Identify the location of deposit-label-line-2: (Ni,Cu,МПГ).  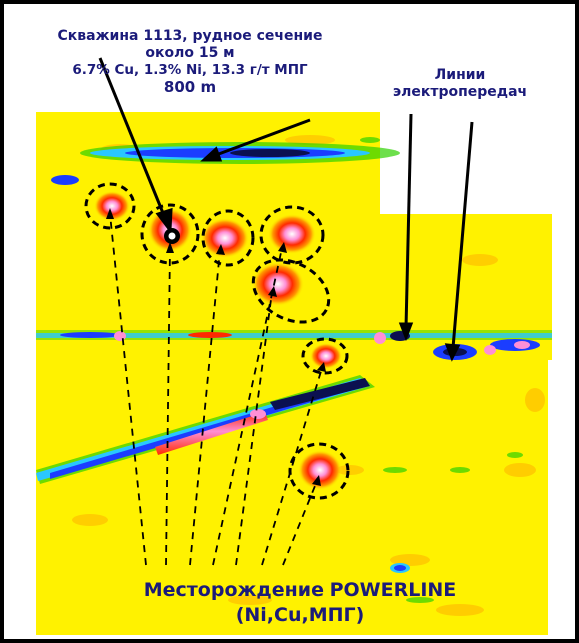
(300, 615).